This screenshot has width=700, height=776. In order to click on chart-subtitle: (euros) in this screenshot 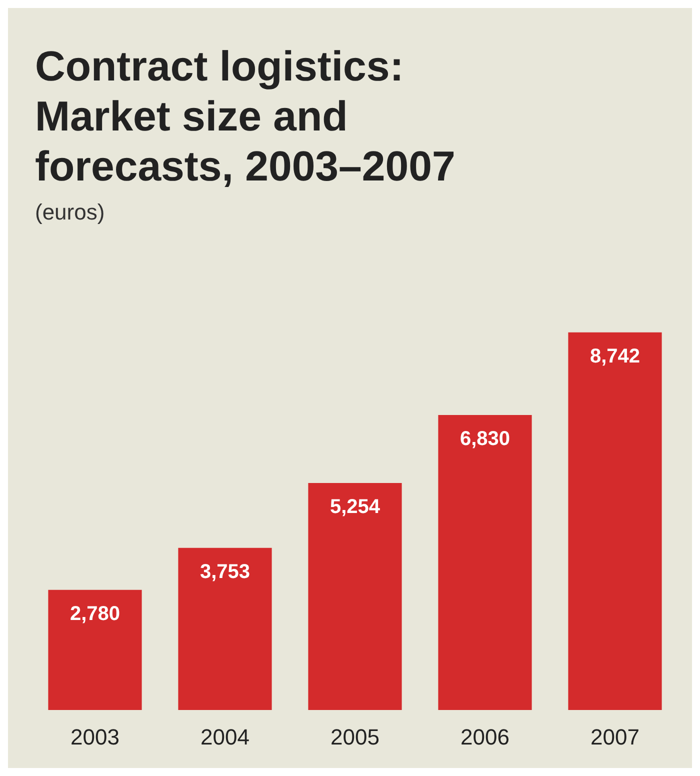, I will do `click(70, 212)`.